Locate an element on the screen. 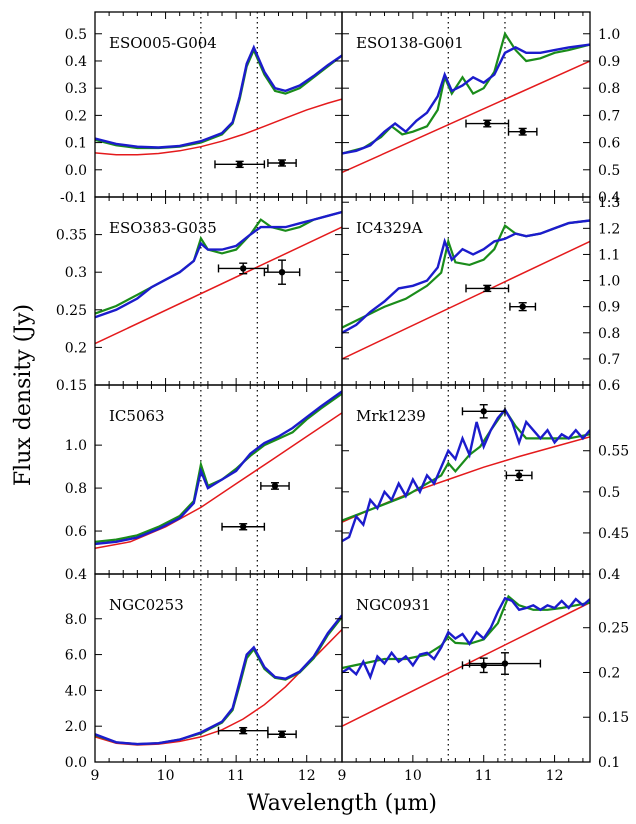 The width and height of the screenshot is (636, 824). panel-title: Mrk1239 is located at coordinates (391, 416).